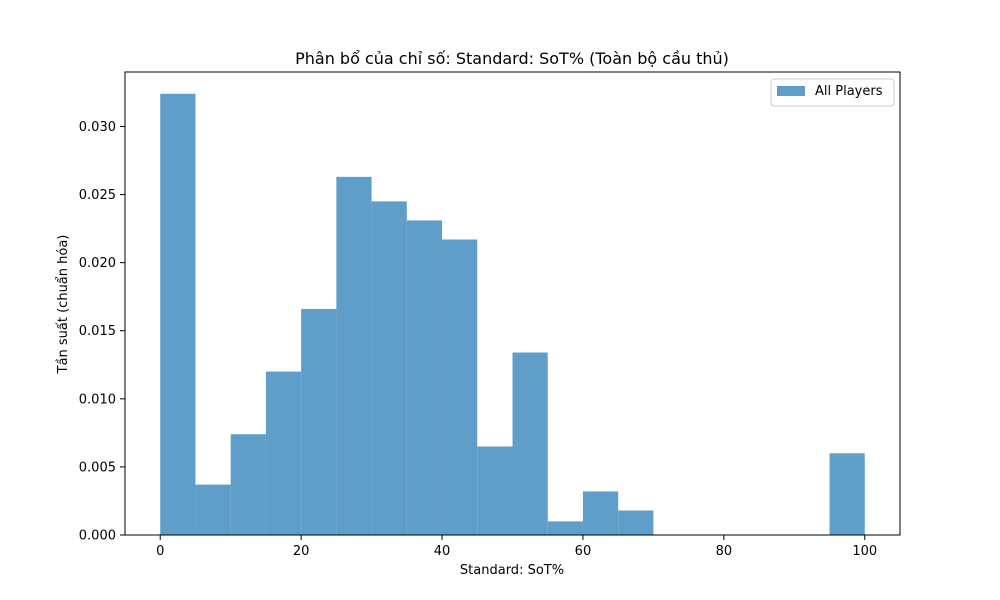 This screenshot has width=1000, height=600. I want to click on y-axis-ticks: 0.000 0.005 0.010 0.015 0.020 0.025 0.030, so click(102, 332).